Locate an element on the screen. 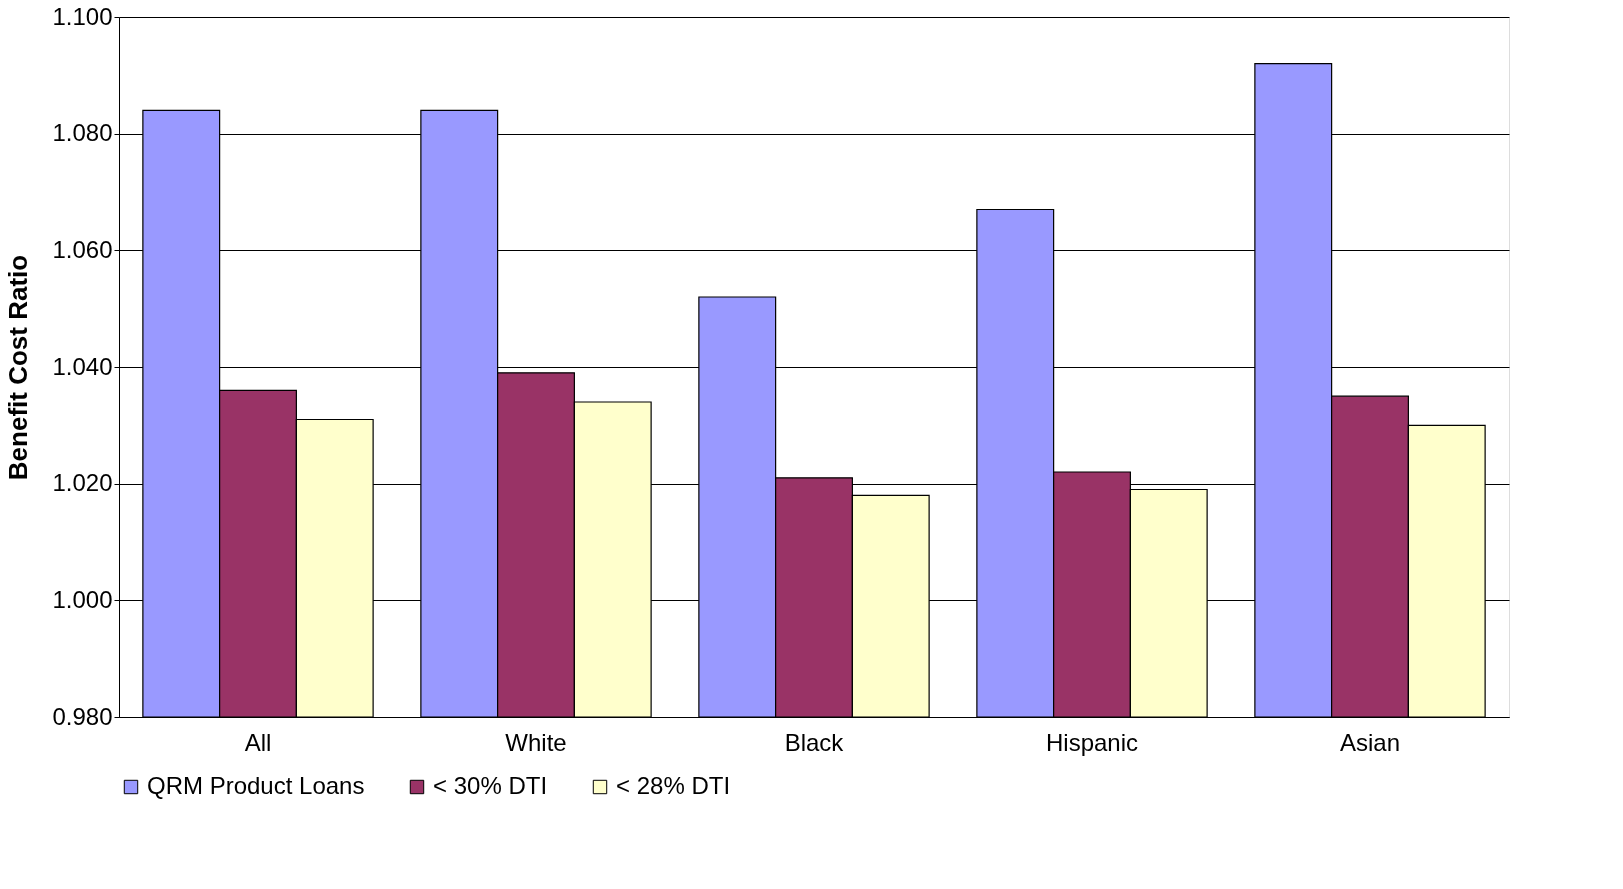 The width and height of the screenshot is (1623, 889). x-tick-label: White is located at coordinates (536, 742).